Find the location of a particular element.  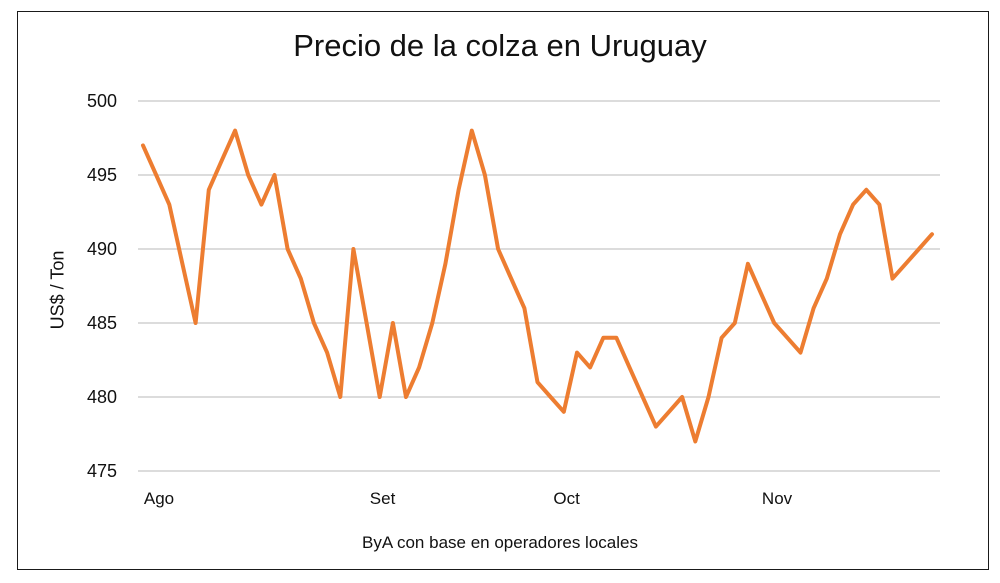

y-tick-label-490: 490 is located at coordinates (102, 249).